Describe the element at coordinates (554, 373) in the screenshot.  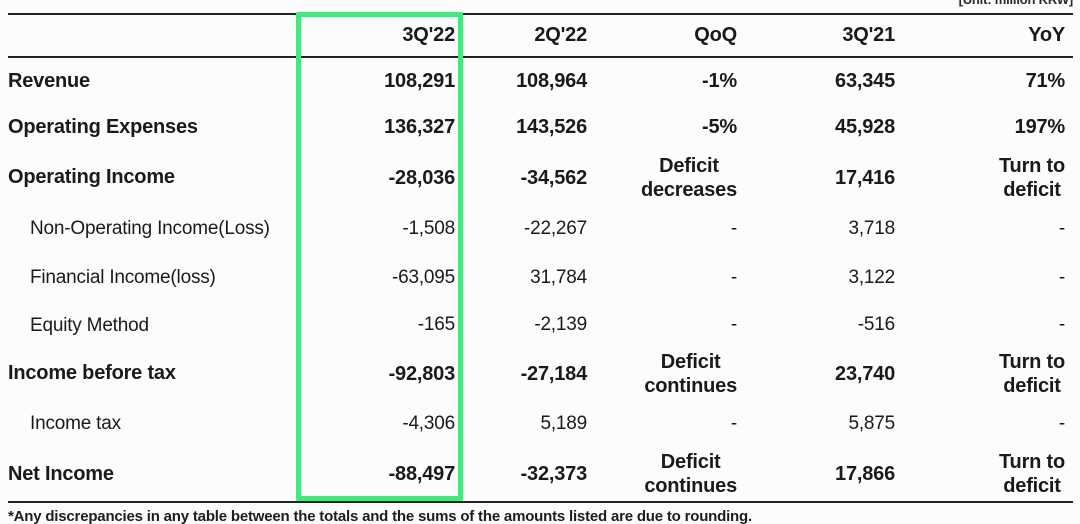
I see `cell-2q22: -27,184` at that location.